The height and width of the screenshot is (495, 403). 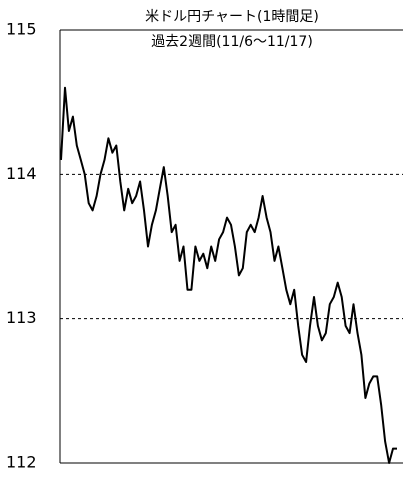 What do you see at coordinates (21, 462) in the screenshot?
I see `y-tick-label: 112` at bounding box center [21, 462].